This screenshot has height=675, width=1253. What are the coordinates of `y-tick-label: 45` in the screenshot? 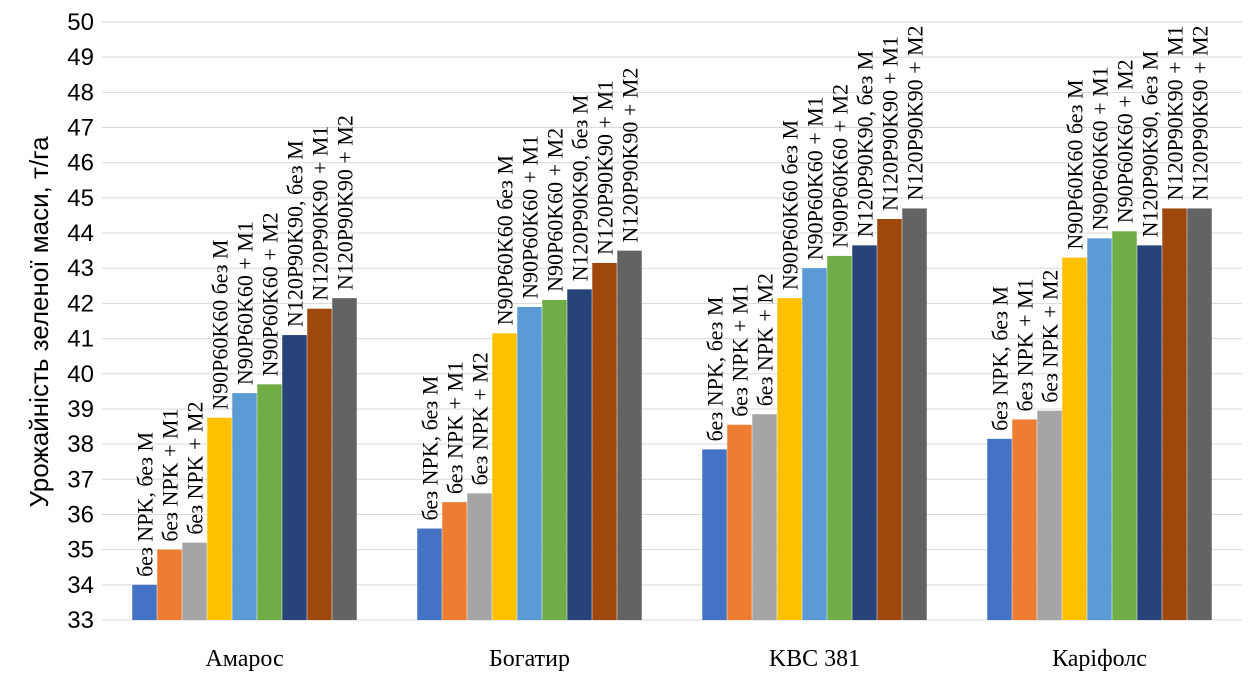 It's located at (80, 198).